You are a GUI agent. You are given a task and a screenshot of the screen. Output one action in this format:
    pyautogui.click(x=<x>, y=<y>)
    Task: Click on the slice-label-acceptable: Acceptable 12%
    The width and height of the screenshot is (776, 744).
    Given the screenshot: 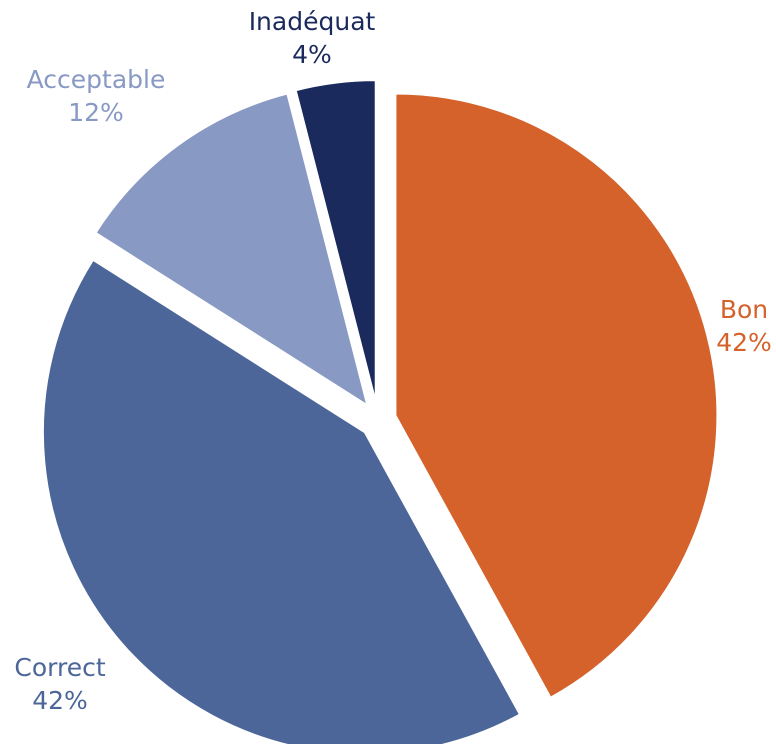 What is the action you would take?
    pyautogui.click(x=96, y=96)
    